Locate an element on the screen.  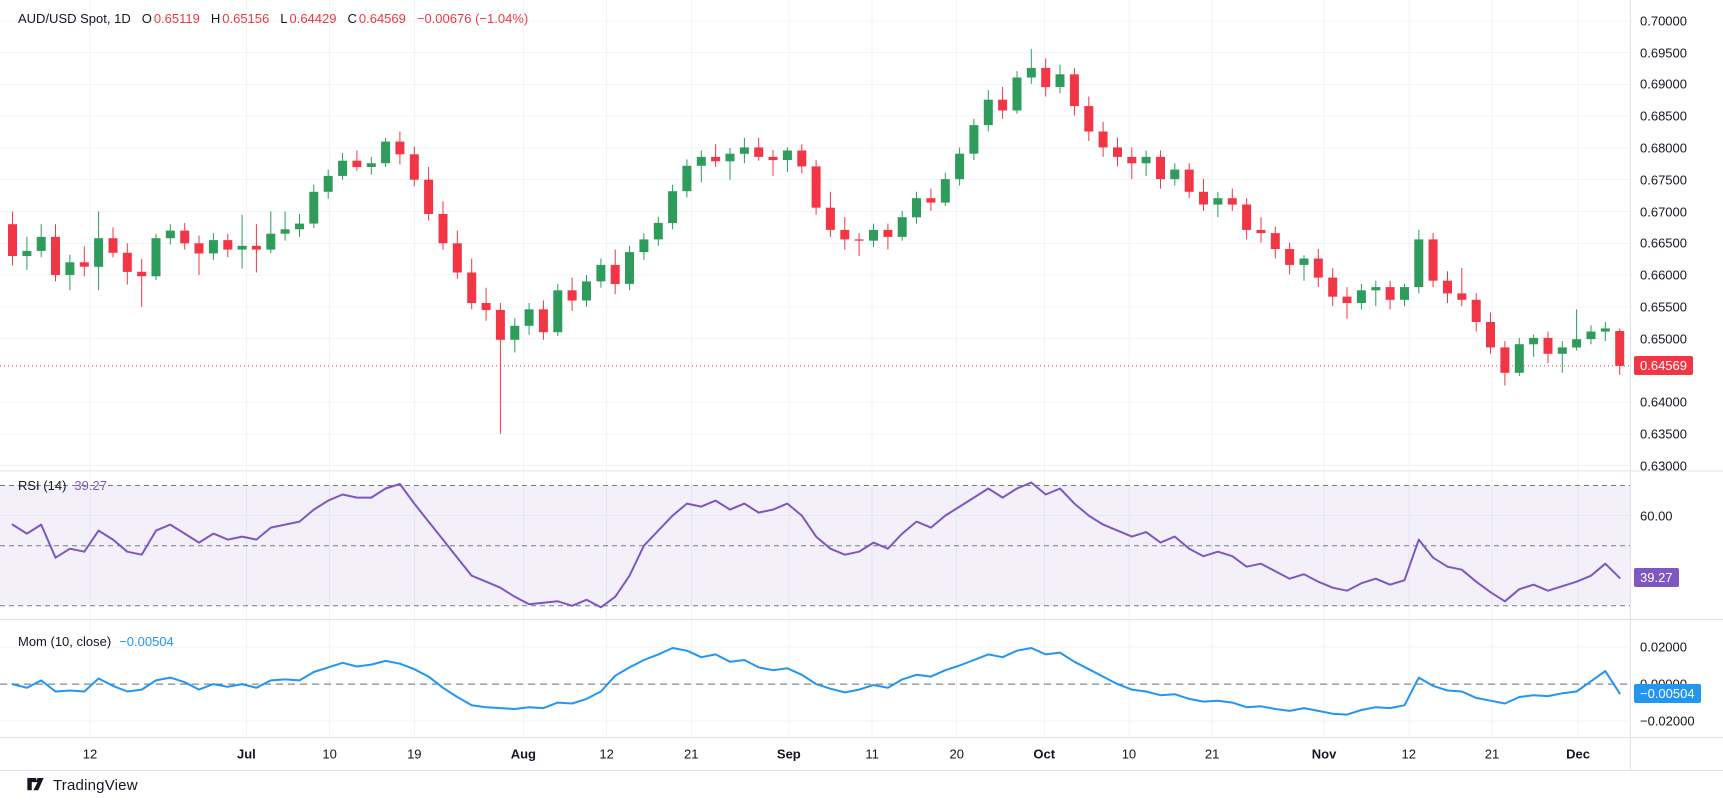
brand-name: TradingView is located at coordinates (95, 785).